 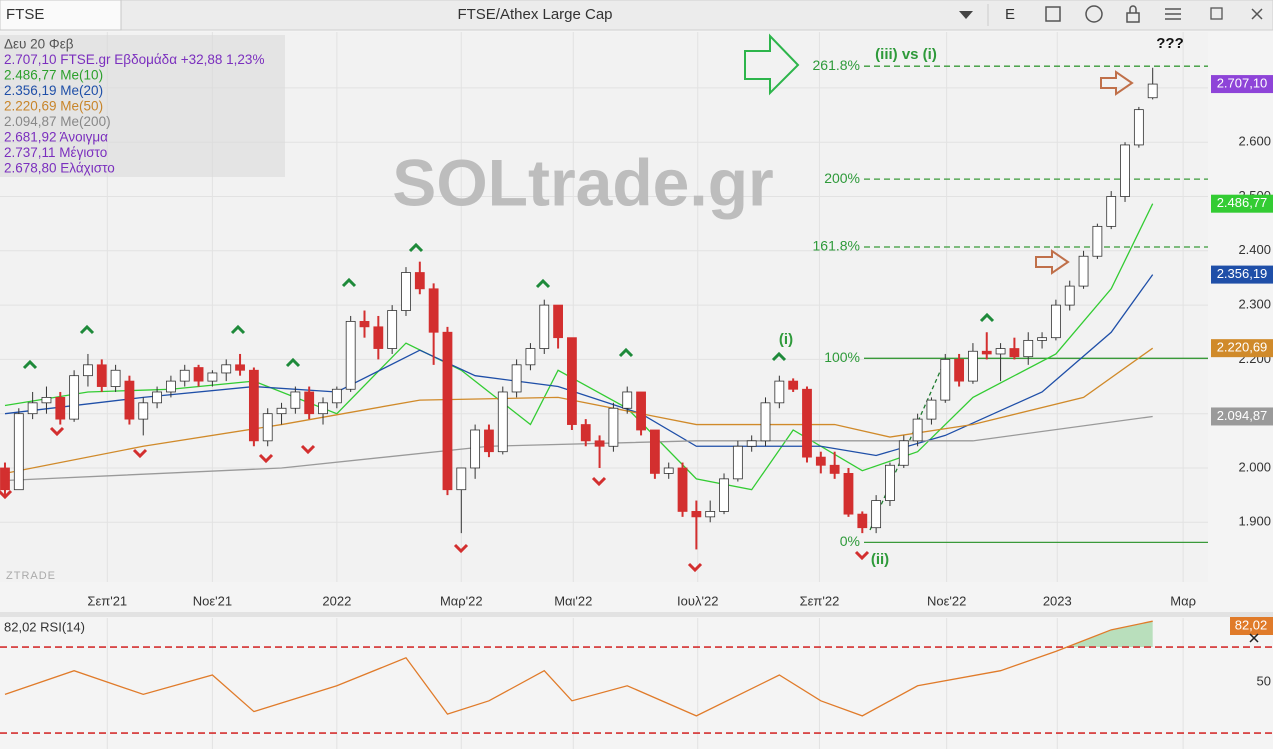 What do you see at coordinates (1052, 262) in the screenshot?
I see `brown-arrow` at bounding box center [1052, 262].